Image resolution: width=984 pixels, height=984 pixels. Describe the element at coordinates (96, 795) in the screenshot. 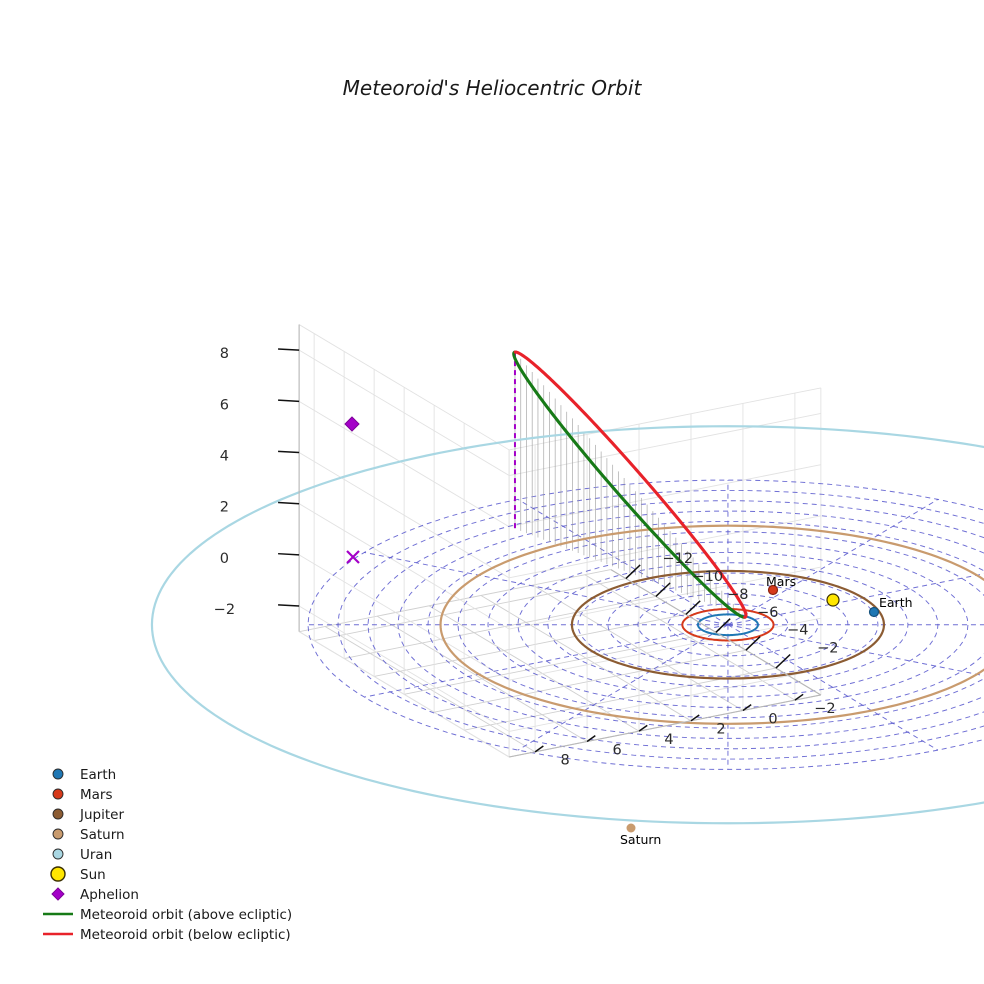

I see `legend-label: Mars` at that location.